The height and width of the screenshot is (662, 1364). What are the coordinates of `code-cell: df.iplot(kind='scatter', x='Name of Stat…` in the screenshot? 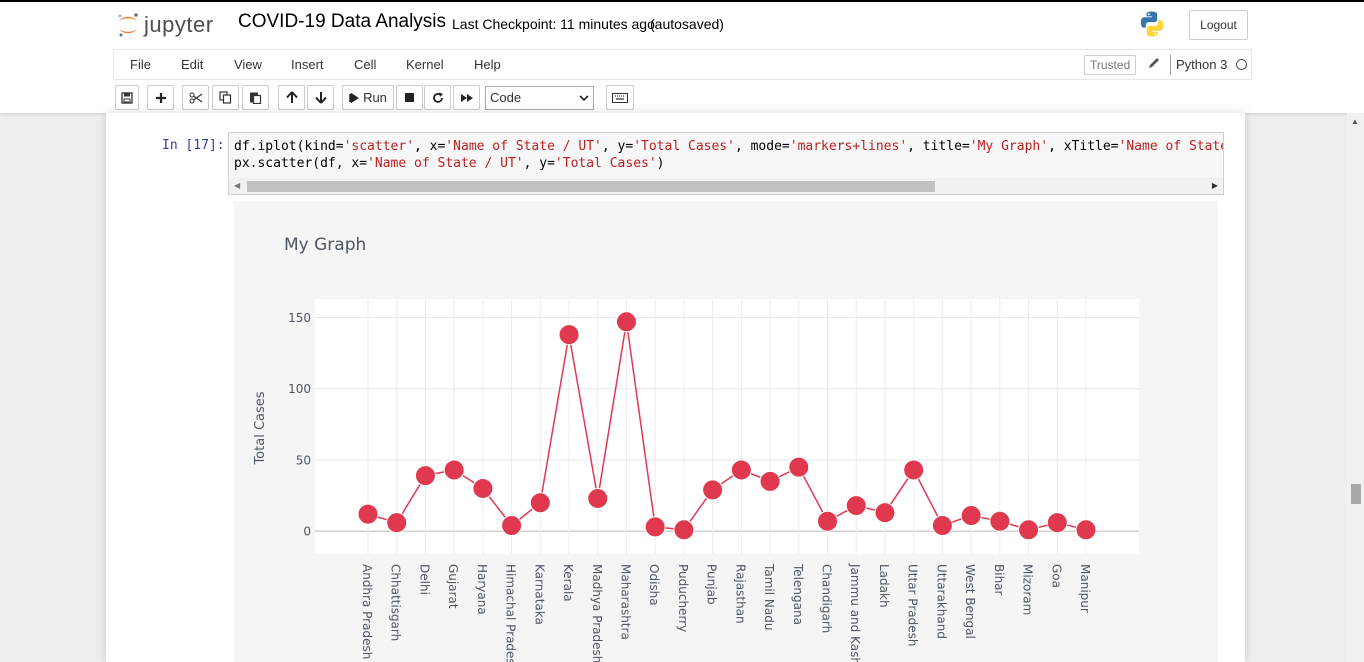 It's located at (726, 163).